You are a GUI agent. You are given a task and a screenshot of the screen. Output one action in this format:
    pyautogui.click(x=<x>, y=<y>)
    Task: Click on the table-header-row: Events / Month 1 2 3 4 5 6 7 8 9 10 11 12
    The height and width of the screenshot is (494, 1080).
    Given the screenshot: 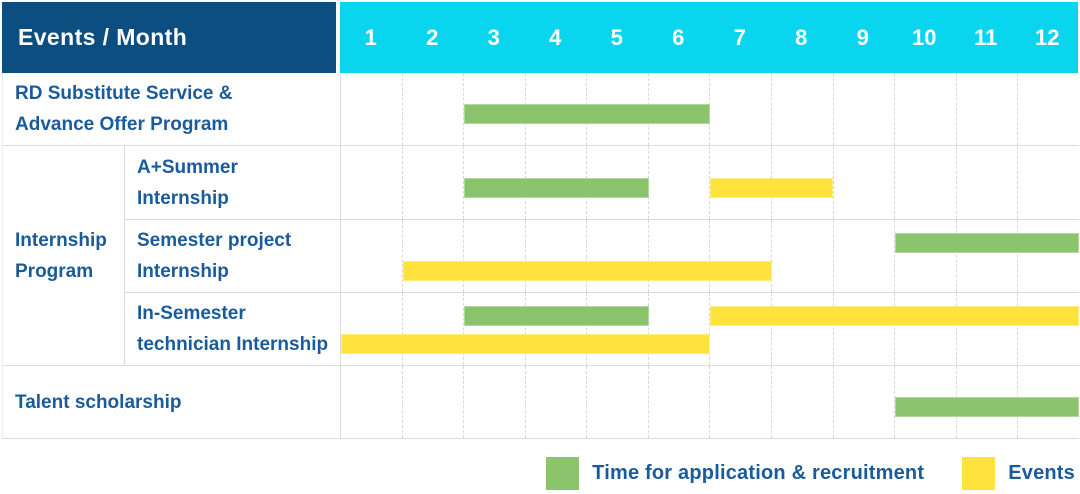 What is the action you would take?
    pyautogui.click(x=540, y=37)
    